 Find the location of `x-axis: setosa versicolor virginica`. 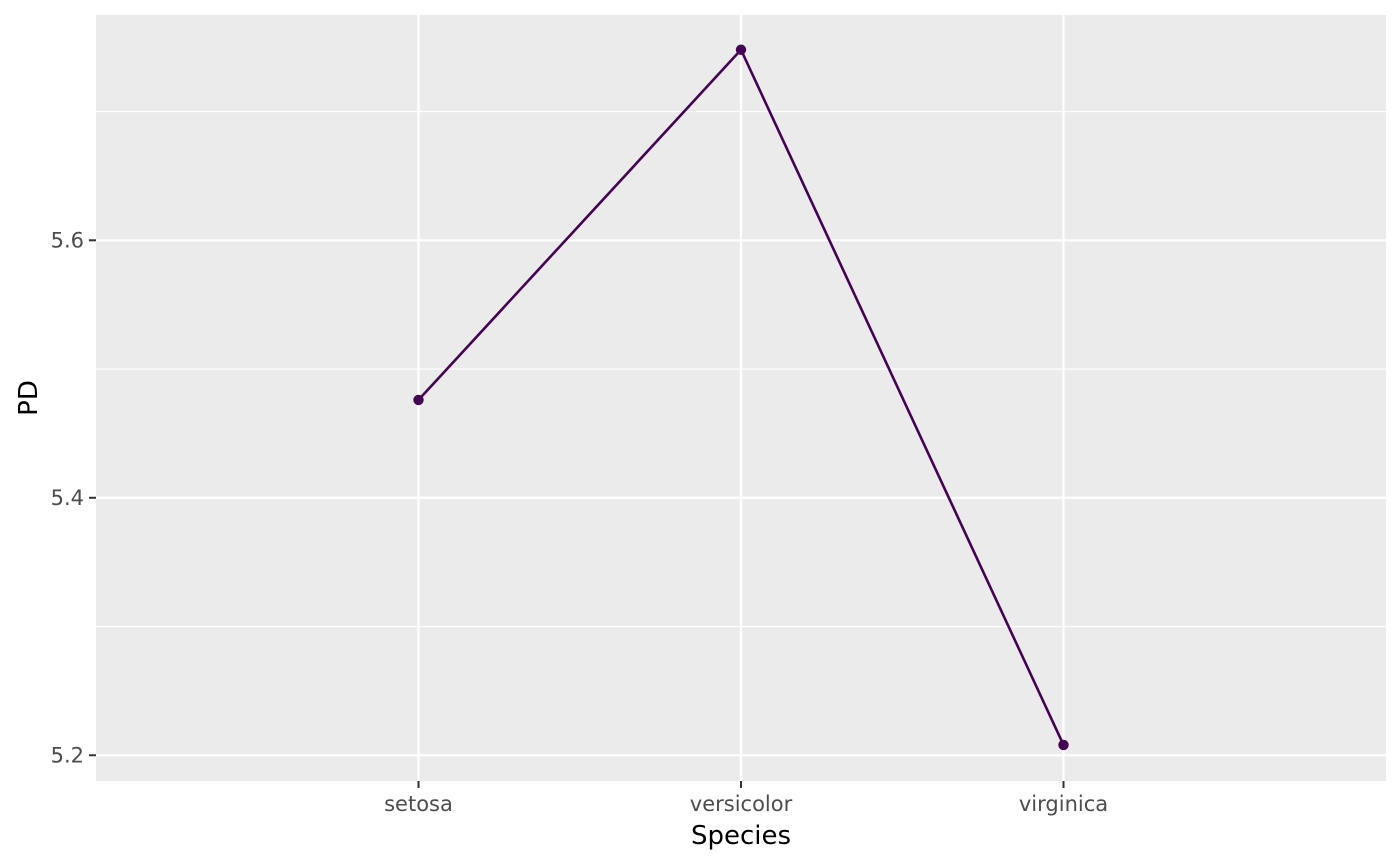

x-axis: setosa versicolor virginica is located at coordinates (746, 798).